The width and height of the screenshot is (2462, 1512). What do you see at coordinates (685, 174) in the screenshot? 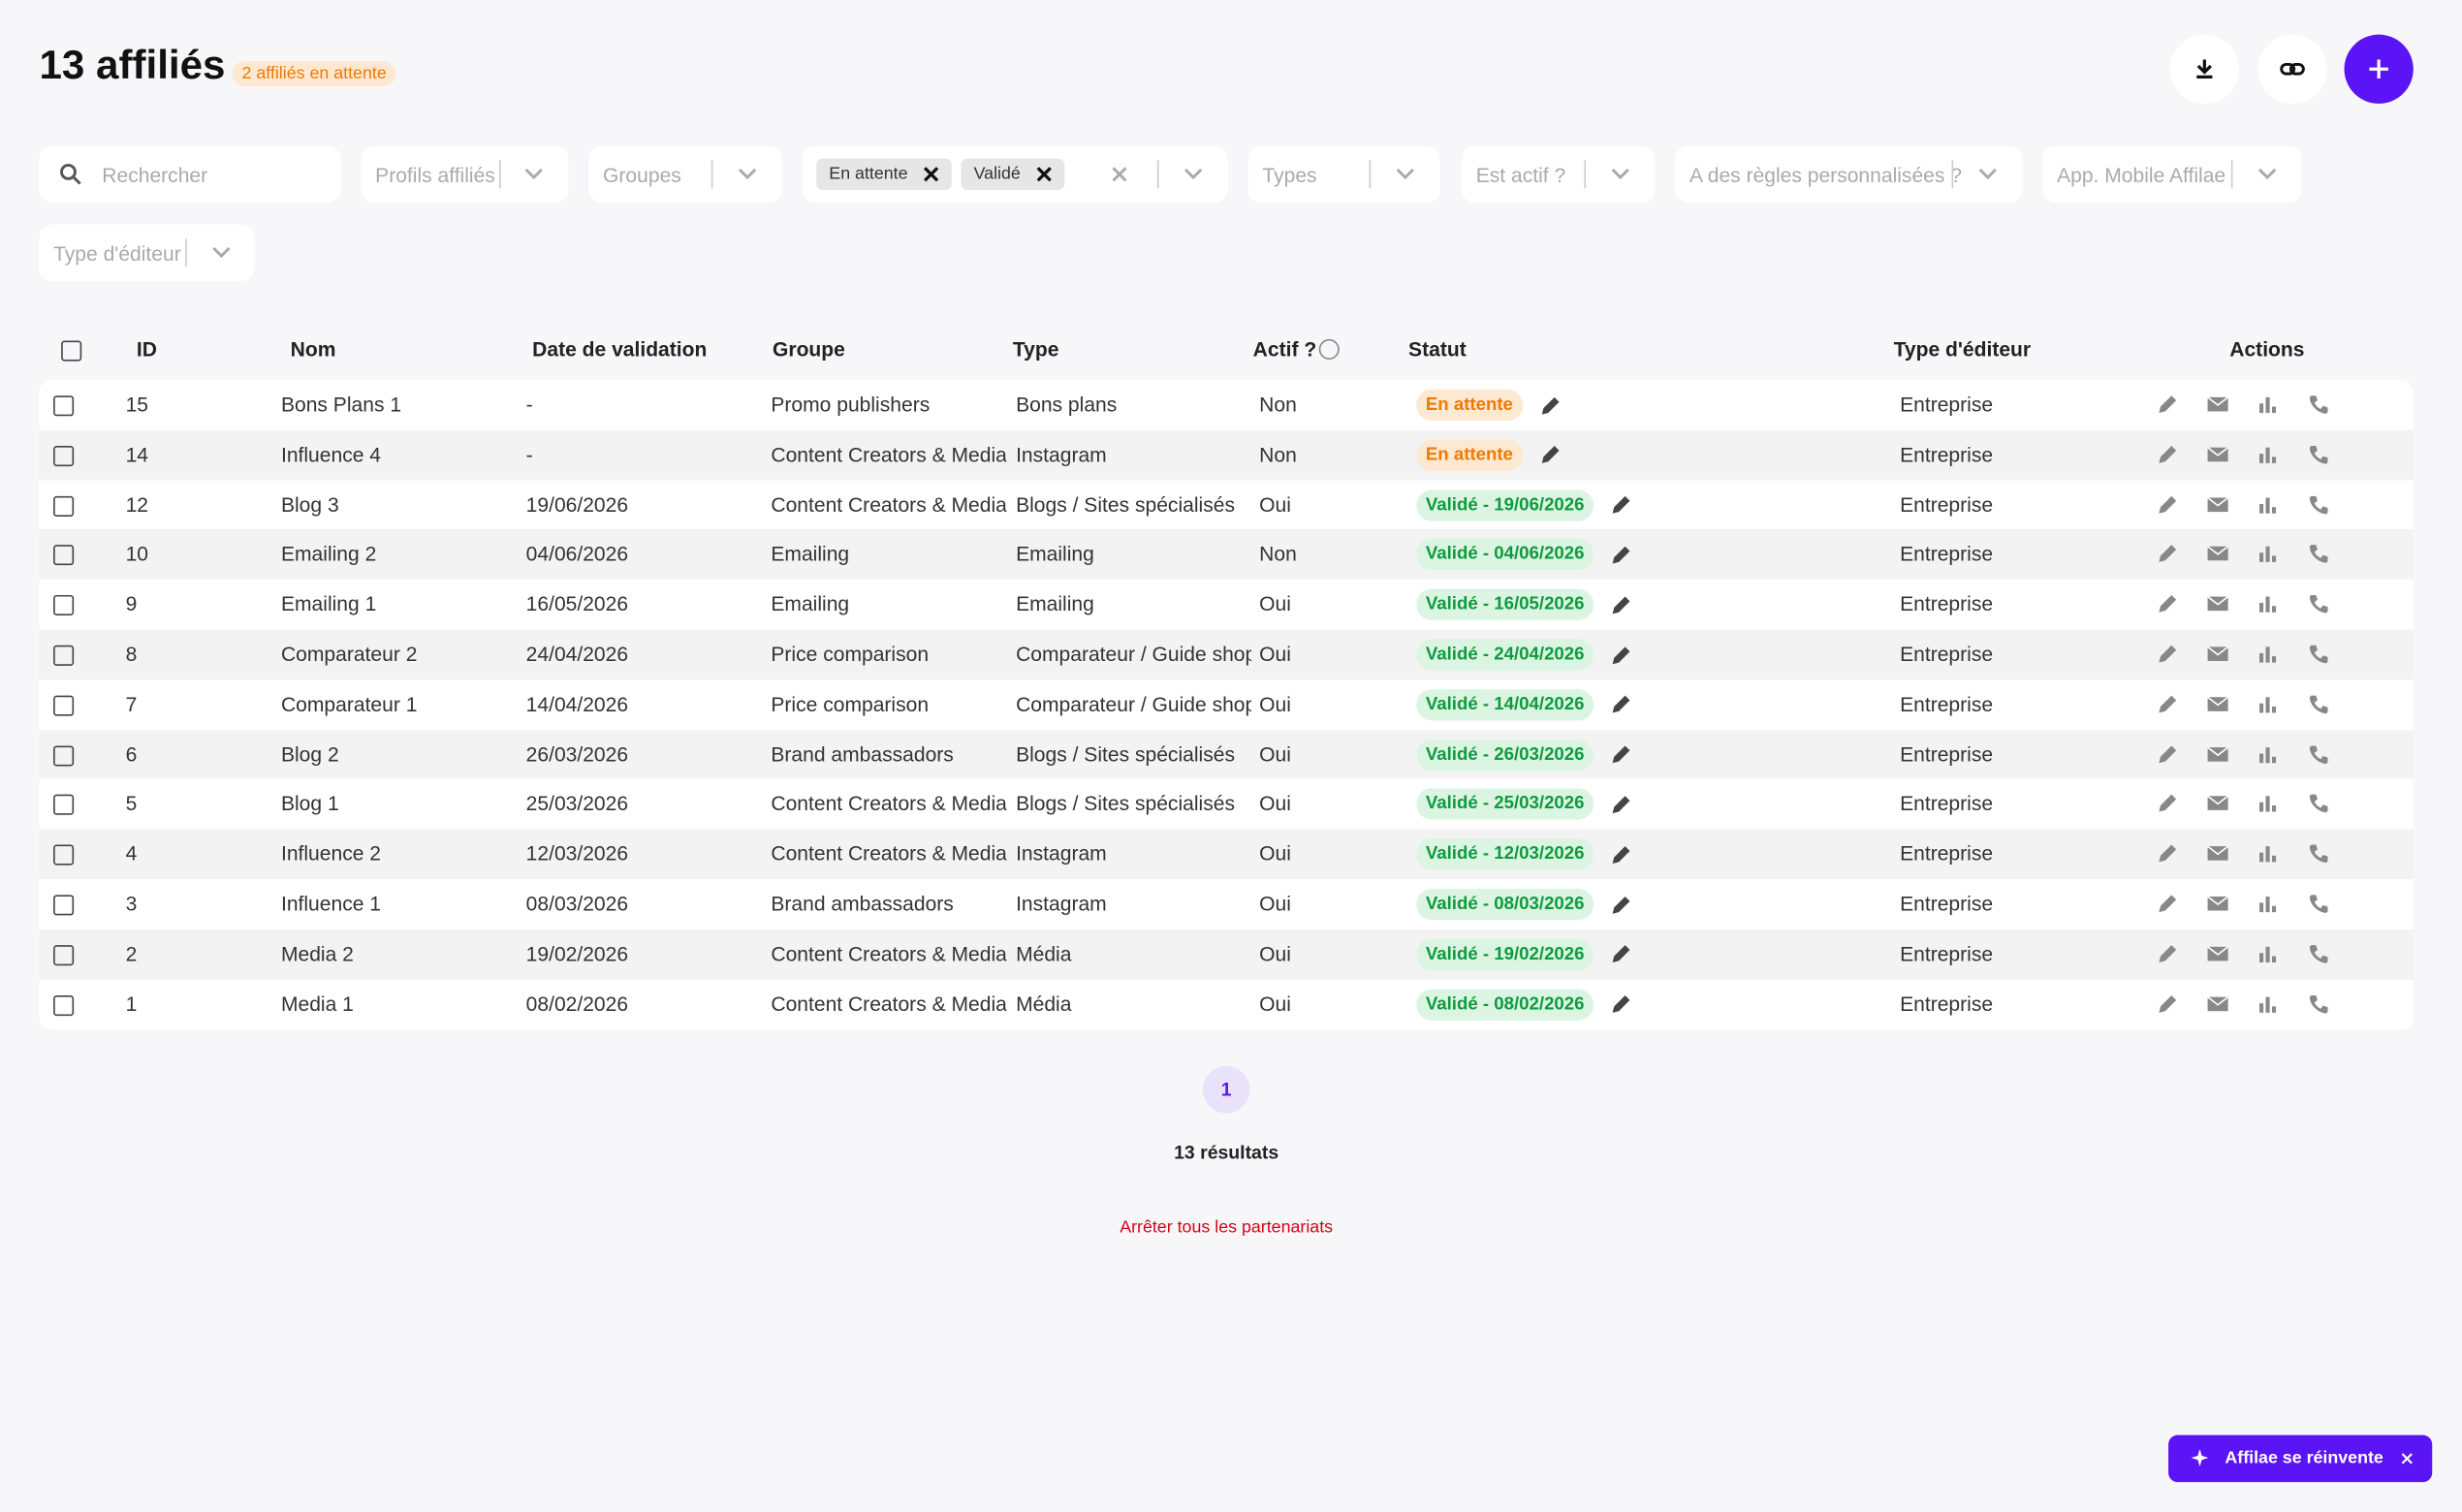
I see `filter: Groupes` at bounding box center [685, 174].